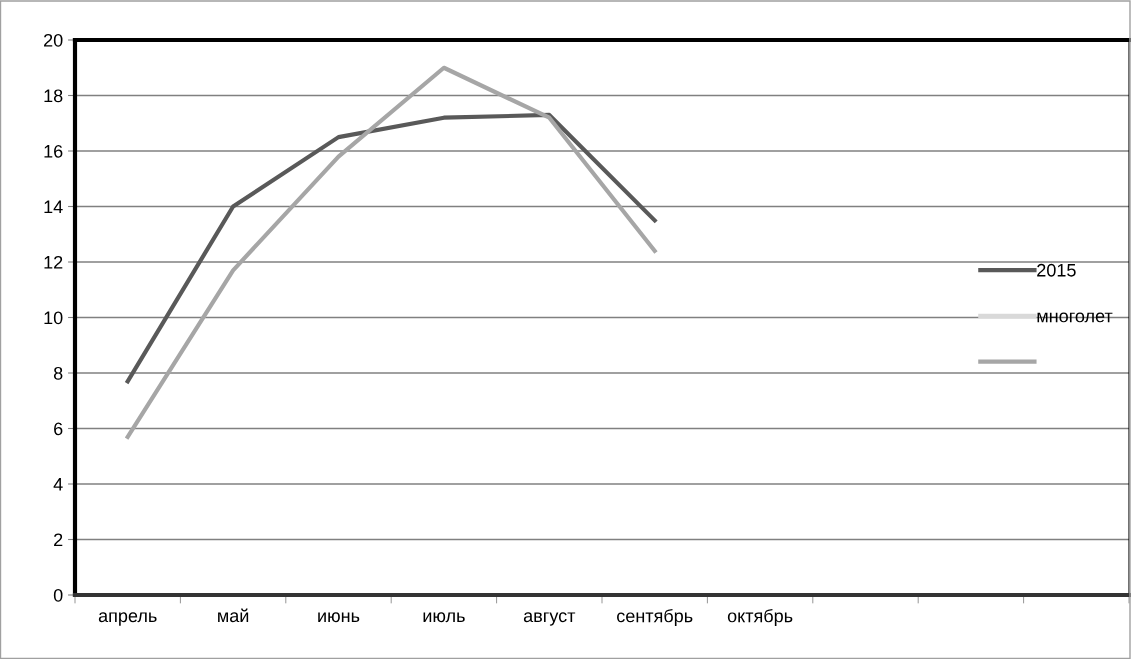 The image size is (1131, 659). Describe the element at coordinates (760, 617) in the screenshot. I see `x-tick-label: октябрь` at that location.